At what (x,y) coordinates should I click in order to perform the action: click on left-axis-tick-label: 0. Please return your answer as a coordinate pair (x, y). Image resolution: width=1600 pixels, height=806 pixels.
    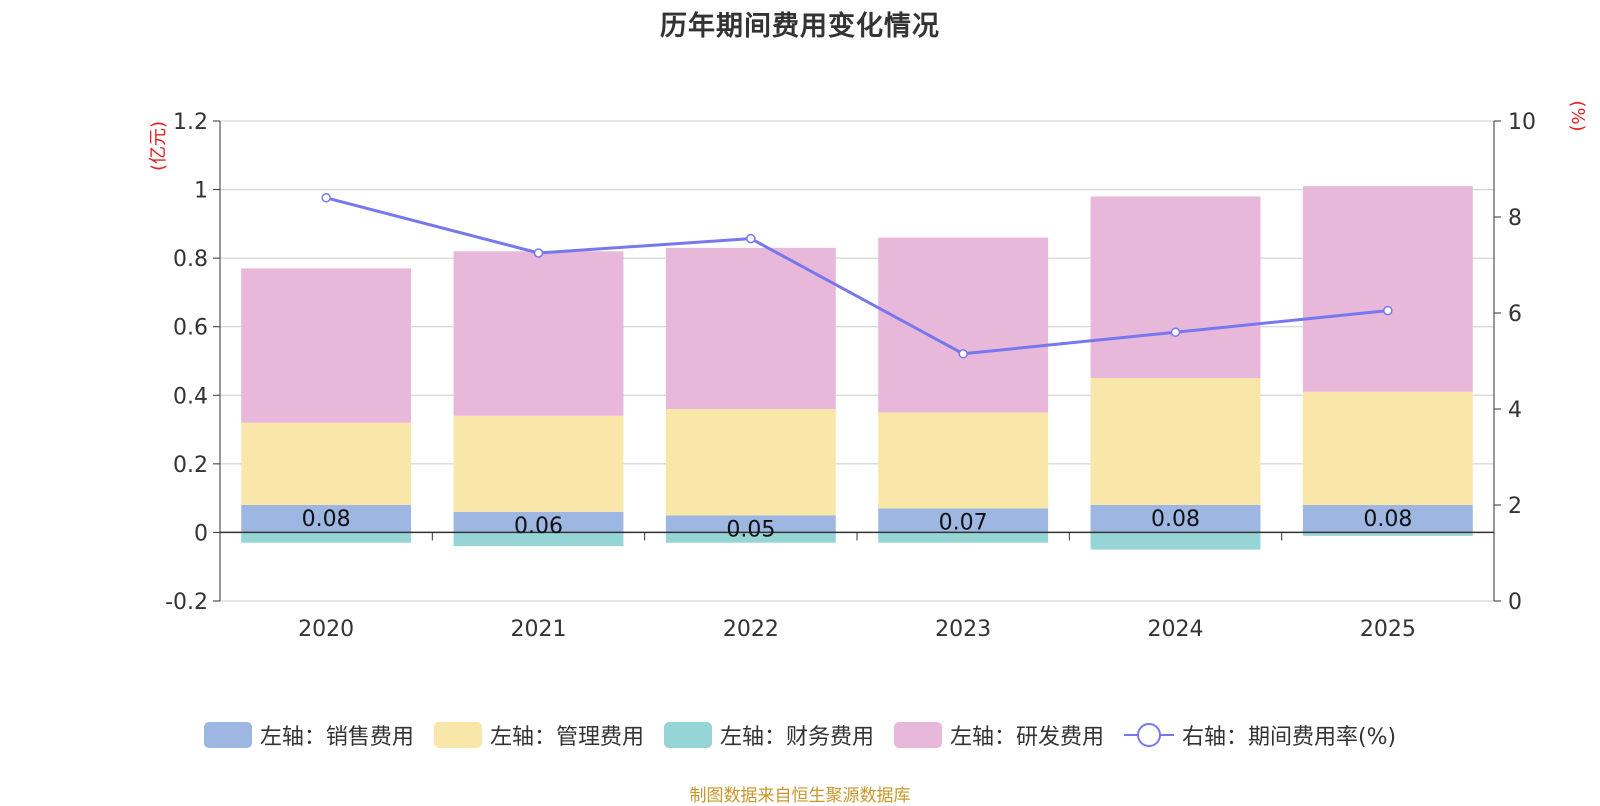
    Looking at the image, I should click on (201, 533).